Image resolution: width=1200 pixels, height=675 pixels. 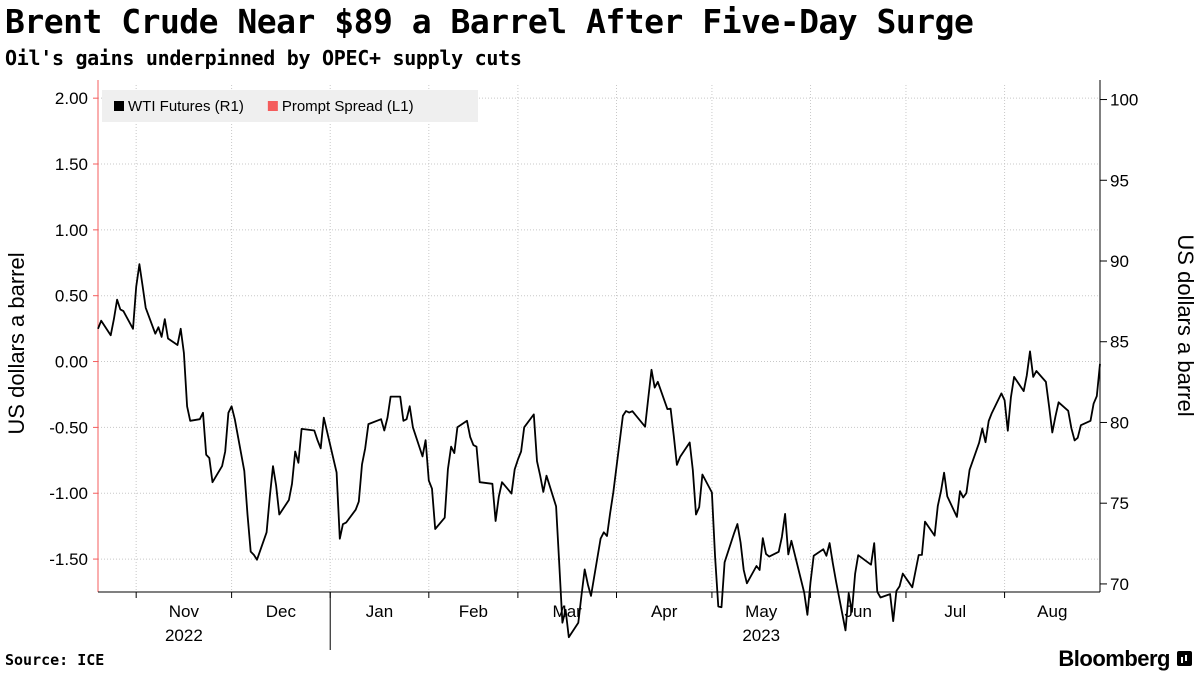 I want to click on left-tick-label: 1.00, so click(x=71, y=230).